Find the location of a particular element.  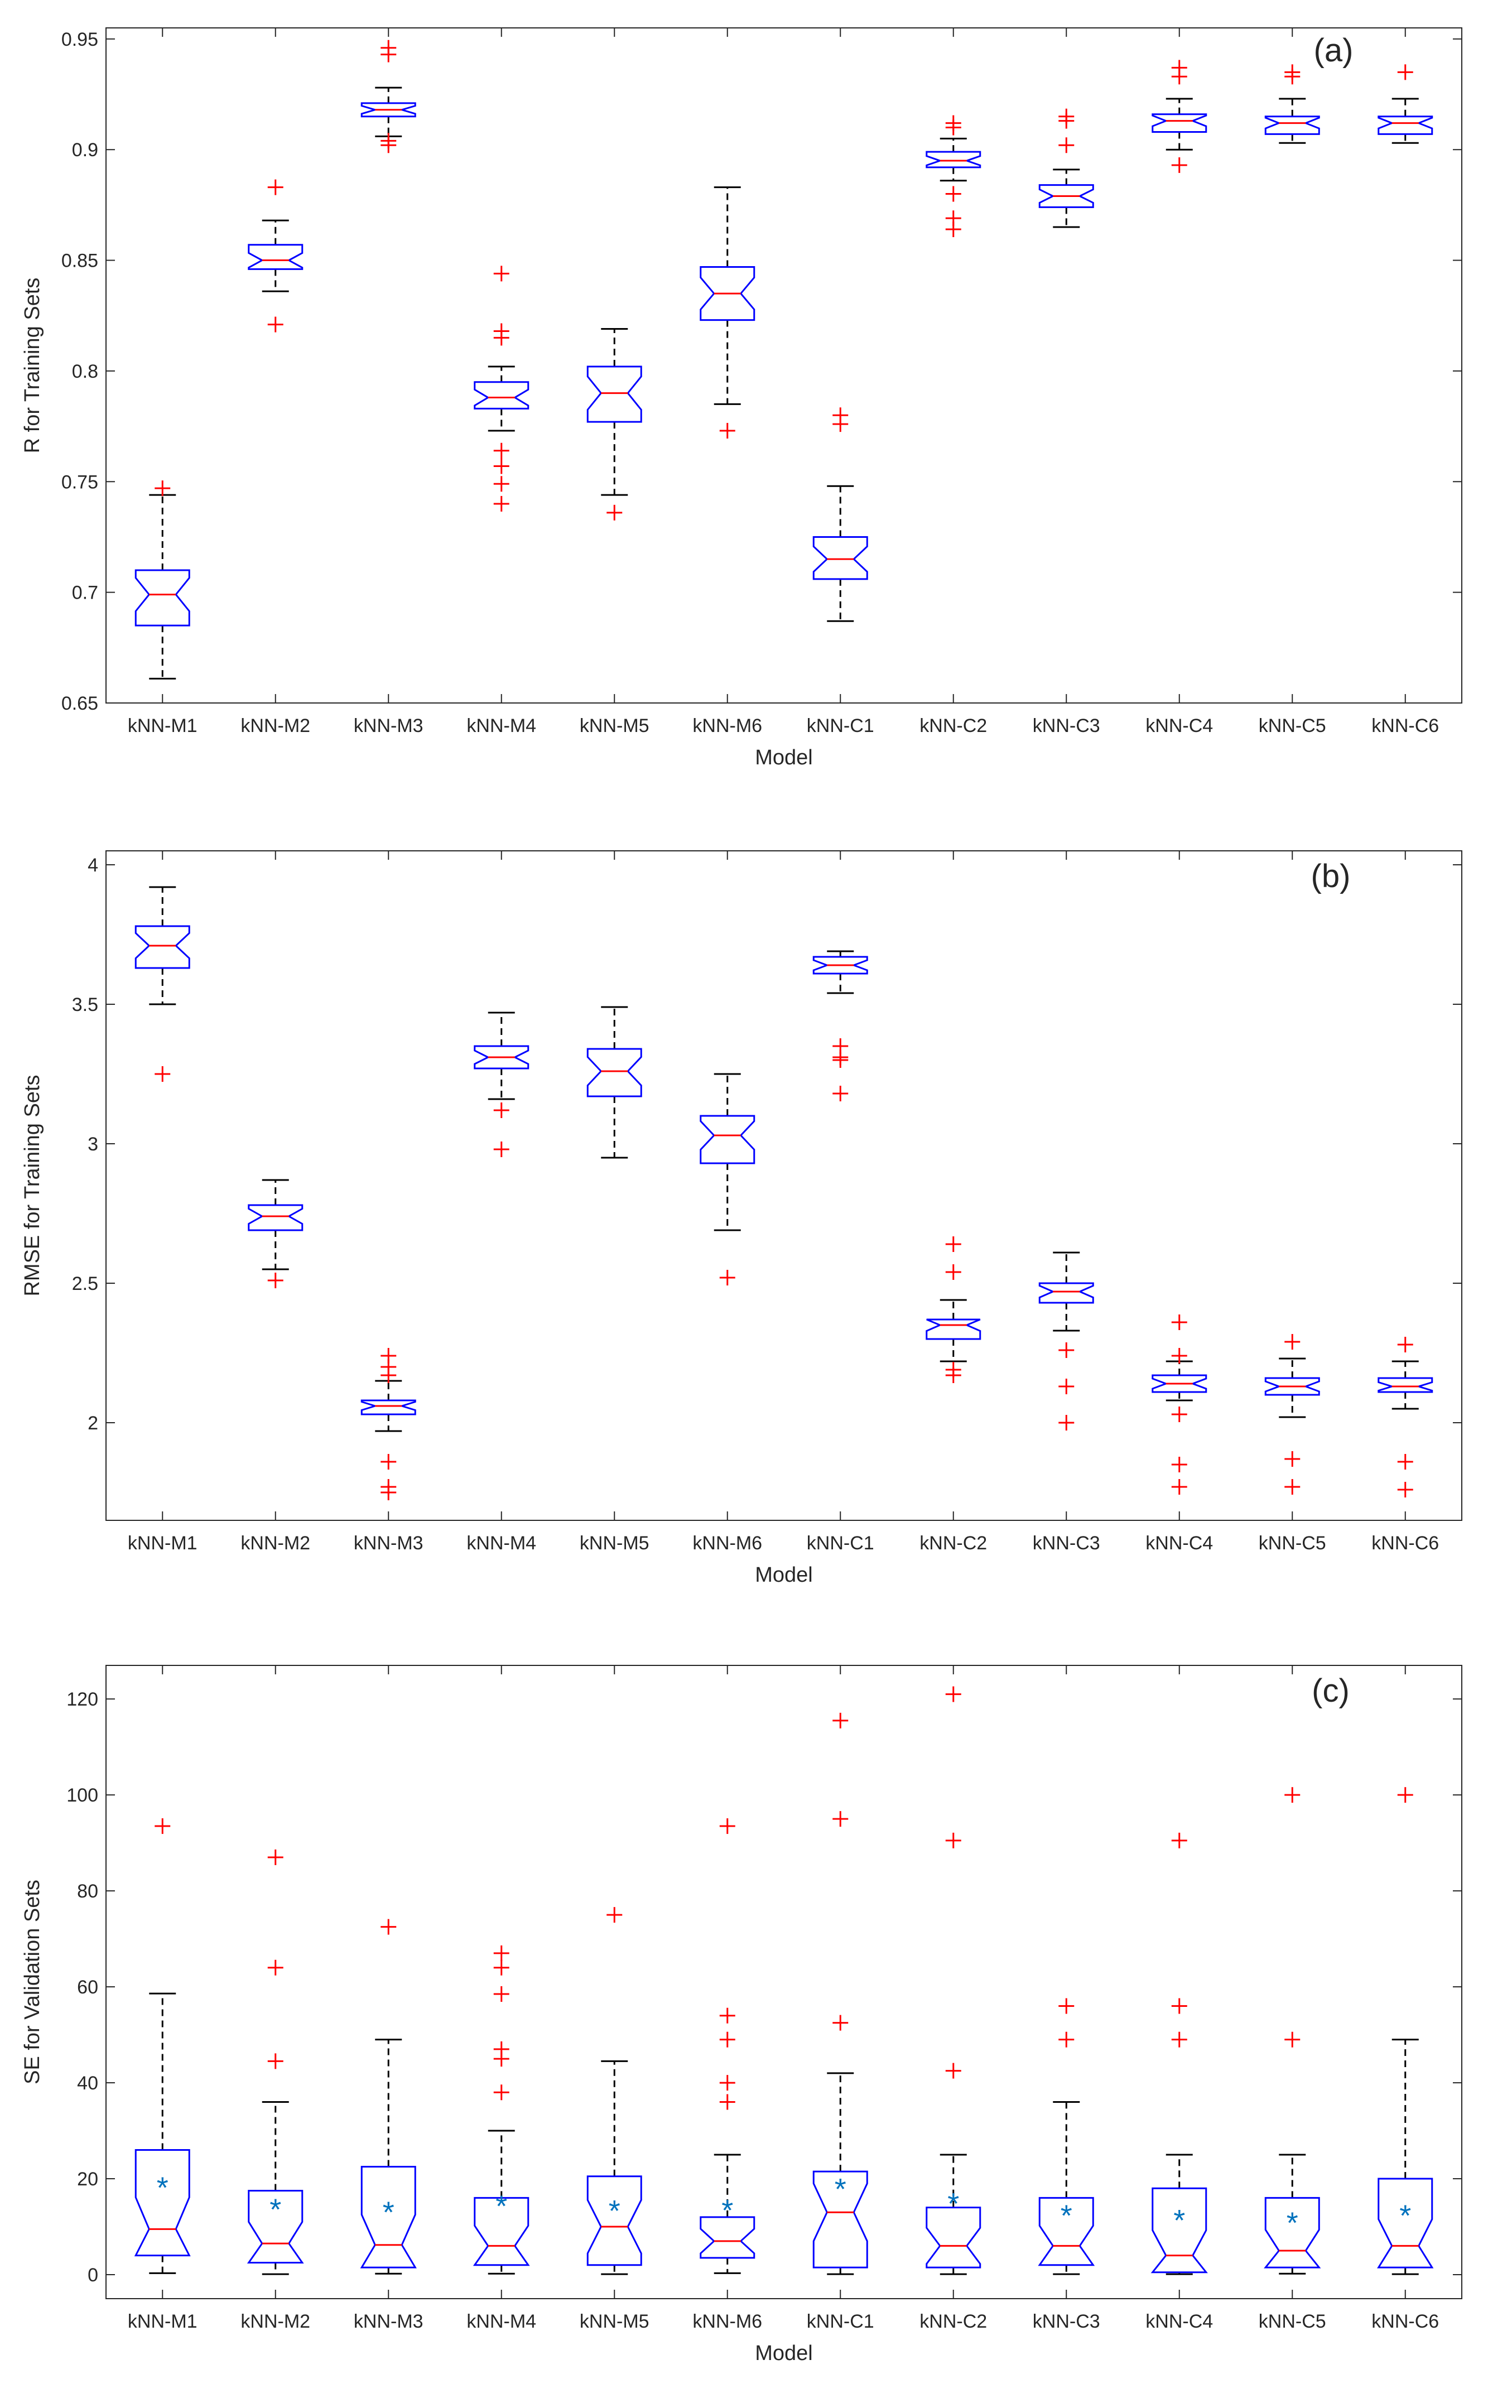

y-tick-label: 80 is located at coordinates (87, 1891).